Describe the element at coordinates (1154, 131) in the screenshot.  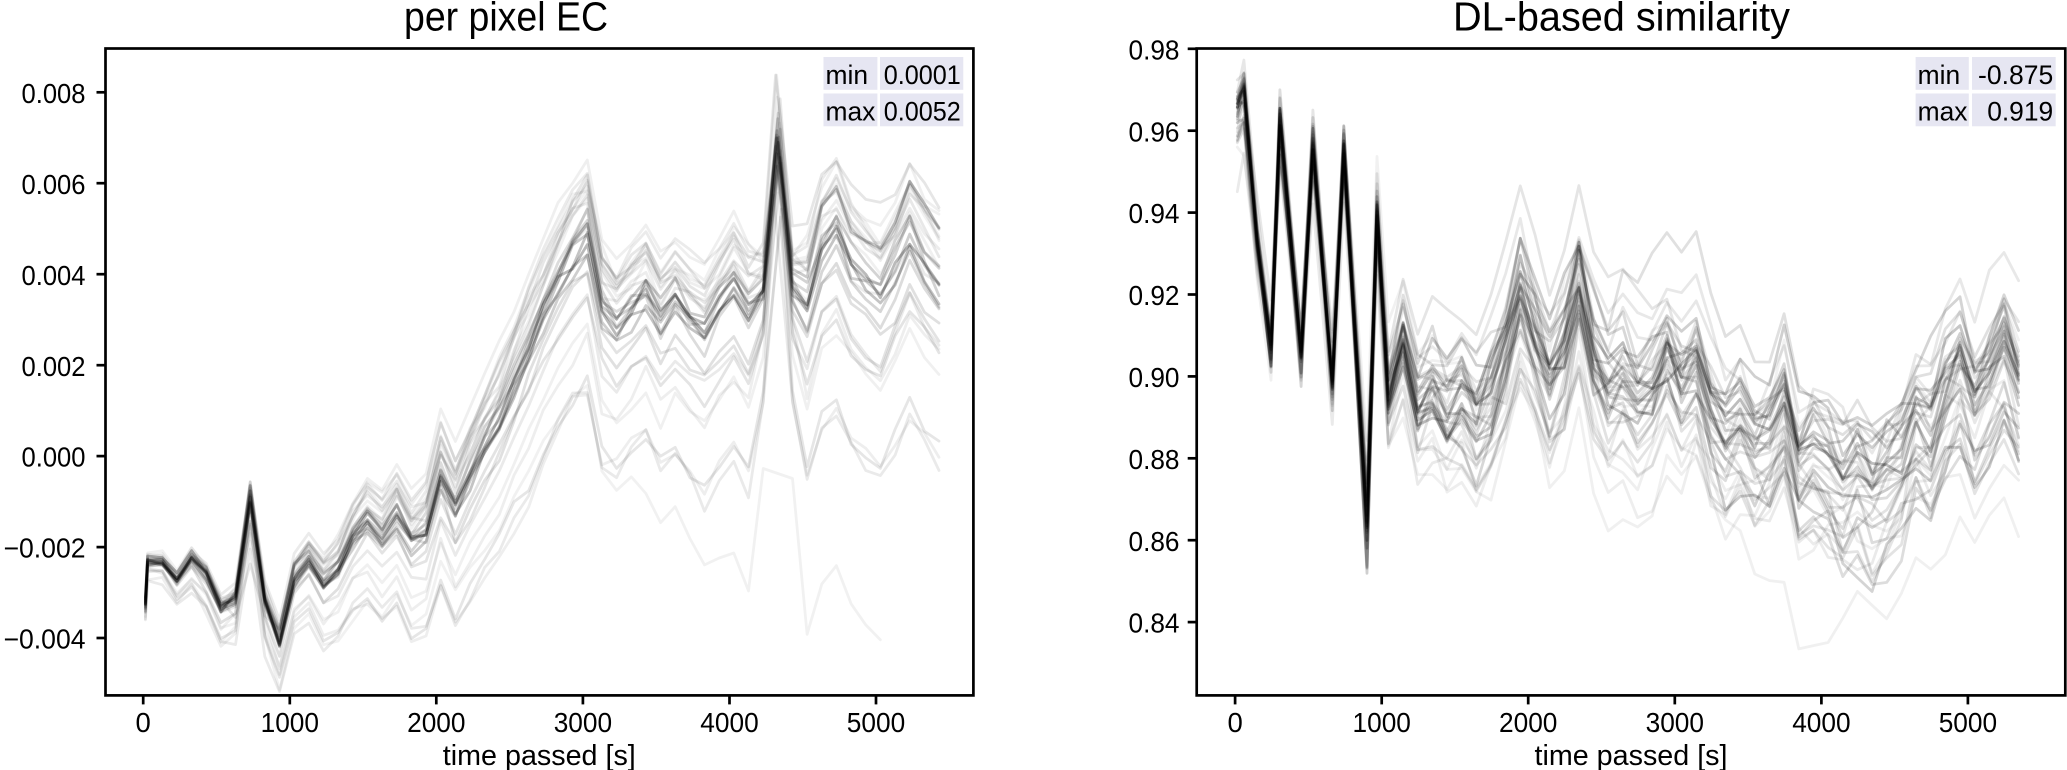
I see `svg-text: 0.96` at that location.